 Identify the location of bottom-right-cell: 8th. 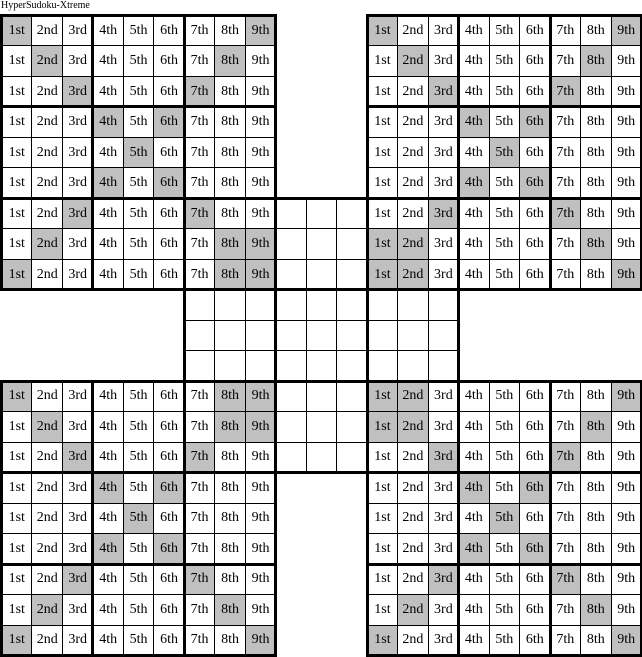
(596, 427).